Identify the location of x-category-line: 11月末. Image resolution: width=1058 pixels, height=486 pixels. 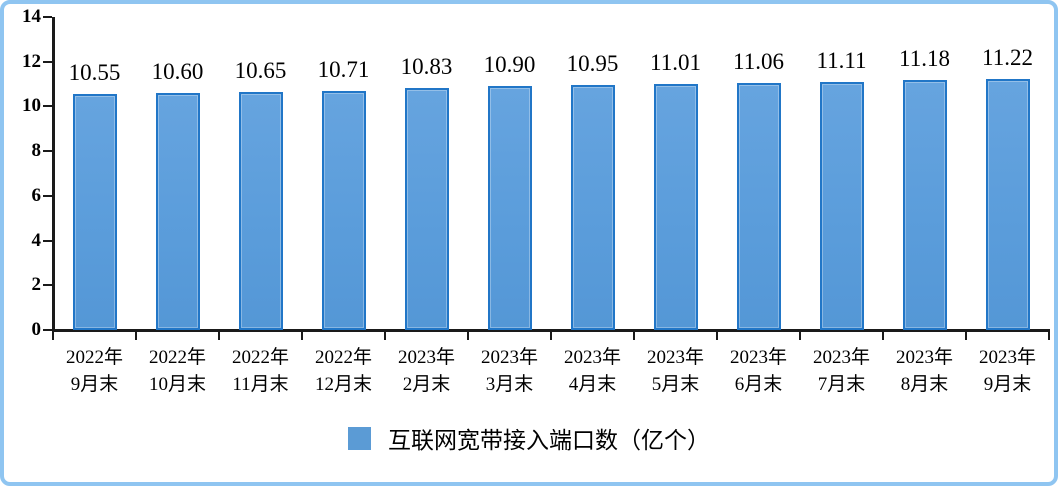
(260, 384).